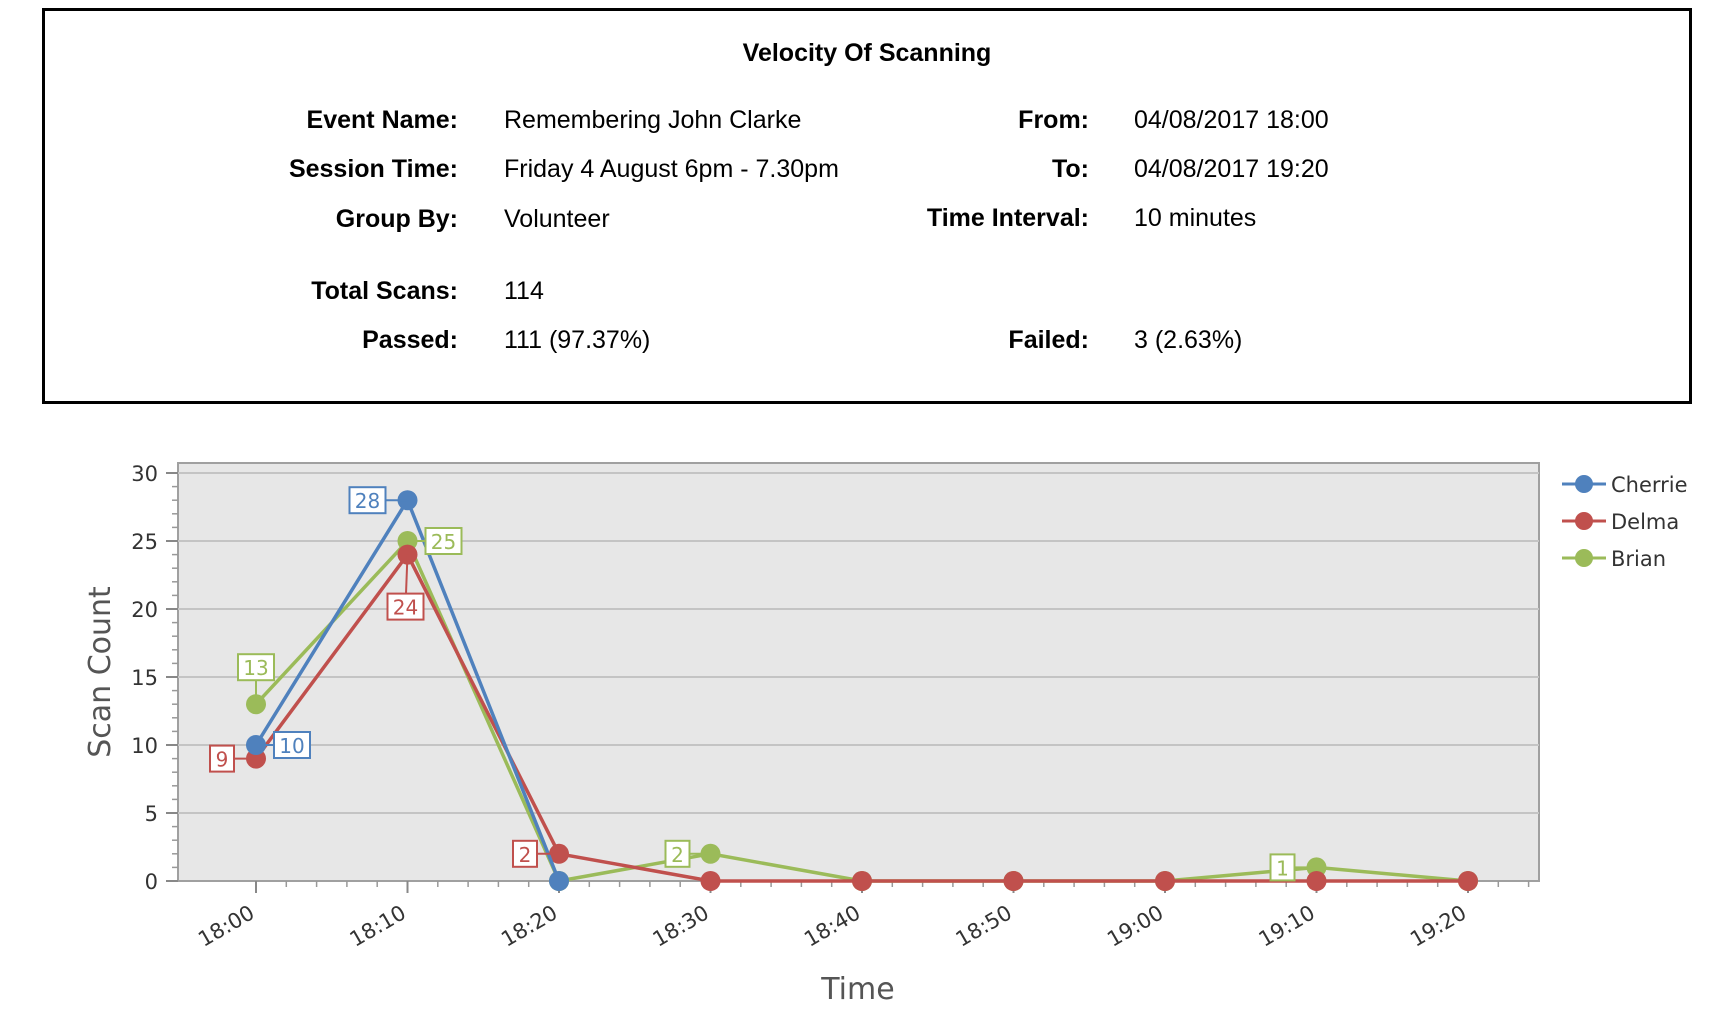 This screenshot has width=1726, height=1020. Describe the element at coordinates (557, 219) in the screenshot. I see `group-by-value: Volunteer` at that location.